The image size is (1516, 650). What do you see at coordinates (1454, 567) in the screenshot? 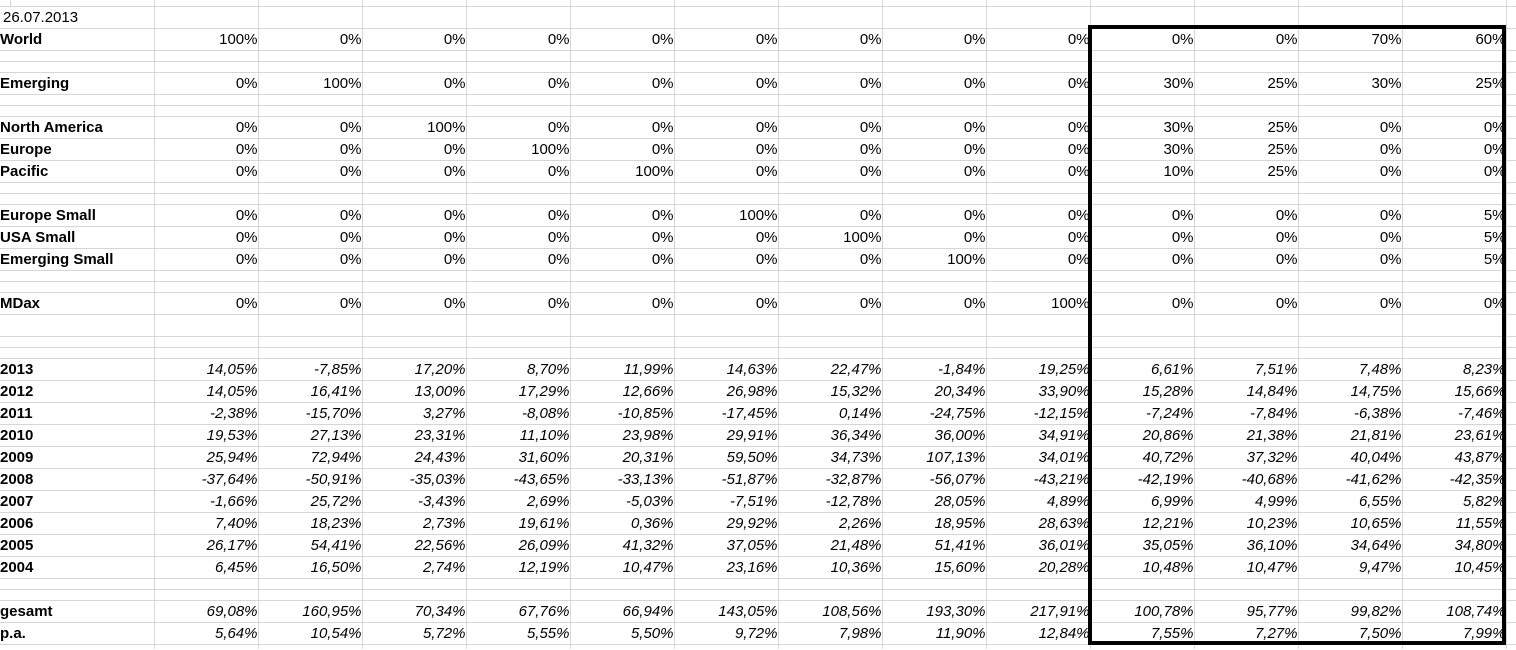
I see `spreadsheet-cell: 10,45%` at bounding box center [1454, 567].